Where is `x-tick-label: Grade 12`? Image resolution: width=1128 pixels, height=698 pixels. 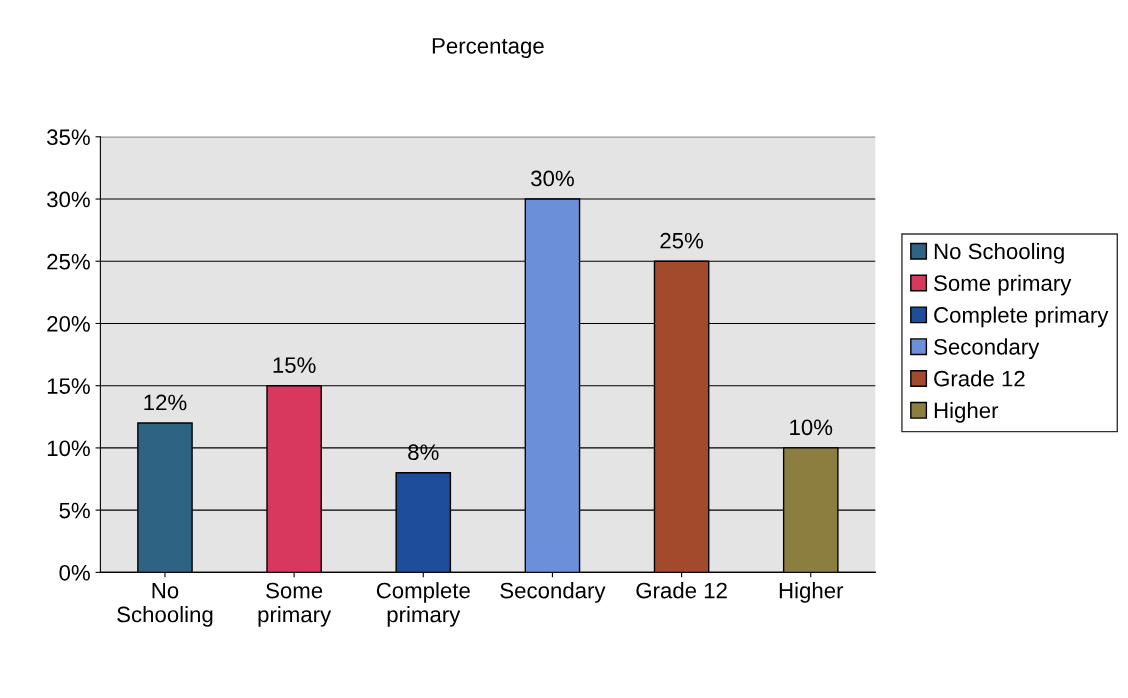
x-tick-label: Grade 12 is located at coordinates (681, 590).